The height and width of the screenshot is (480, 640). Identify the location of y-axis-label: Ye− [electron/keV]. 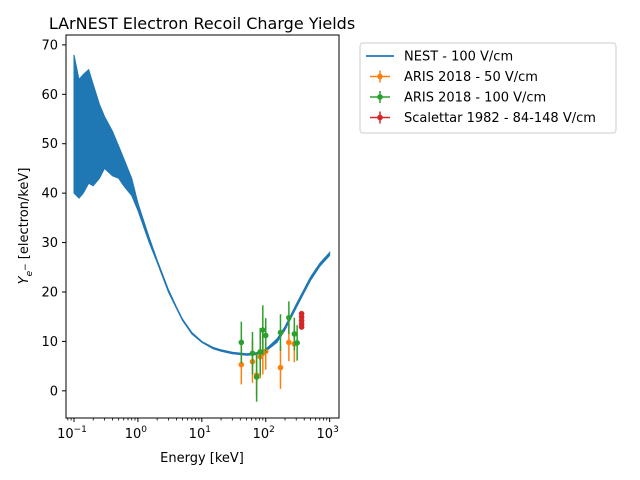
(26, 226).